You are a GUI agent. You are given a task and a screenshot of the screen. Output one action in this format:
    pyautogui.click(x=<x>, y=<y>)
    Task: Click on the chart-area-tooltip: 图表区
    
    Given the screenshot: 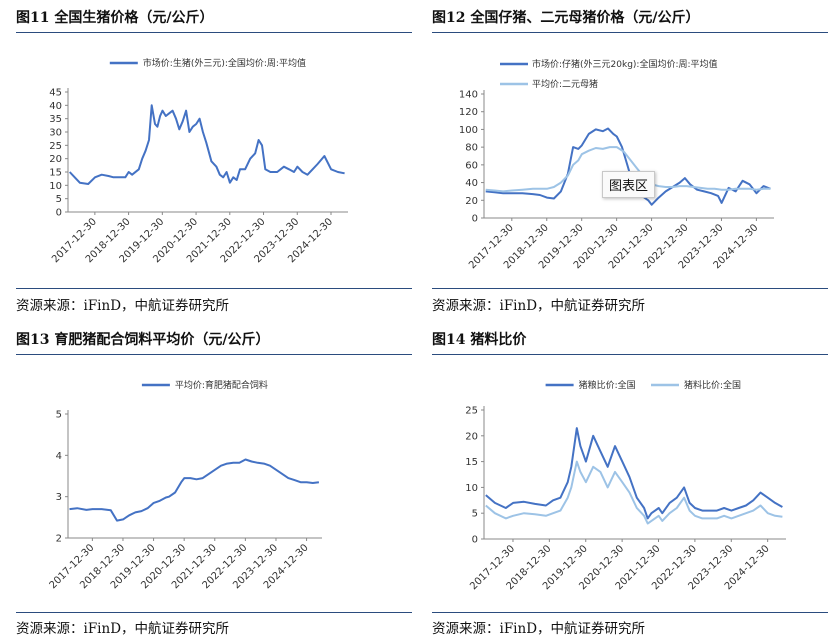 What is the action you would take?
    pyautogui.click(x=629, y=184)
    